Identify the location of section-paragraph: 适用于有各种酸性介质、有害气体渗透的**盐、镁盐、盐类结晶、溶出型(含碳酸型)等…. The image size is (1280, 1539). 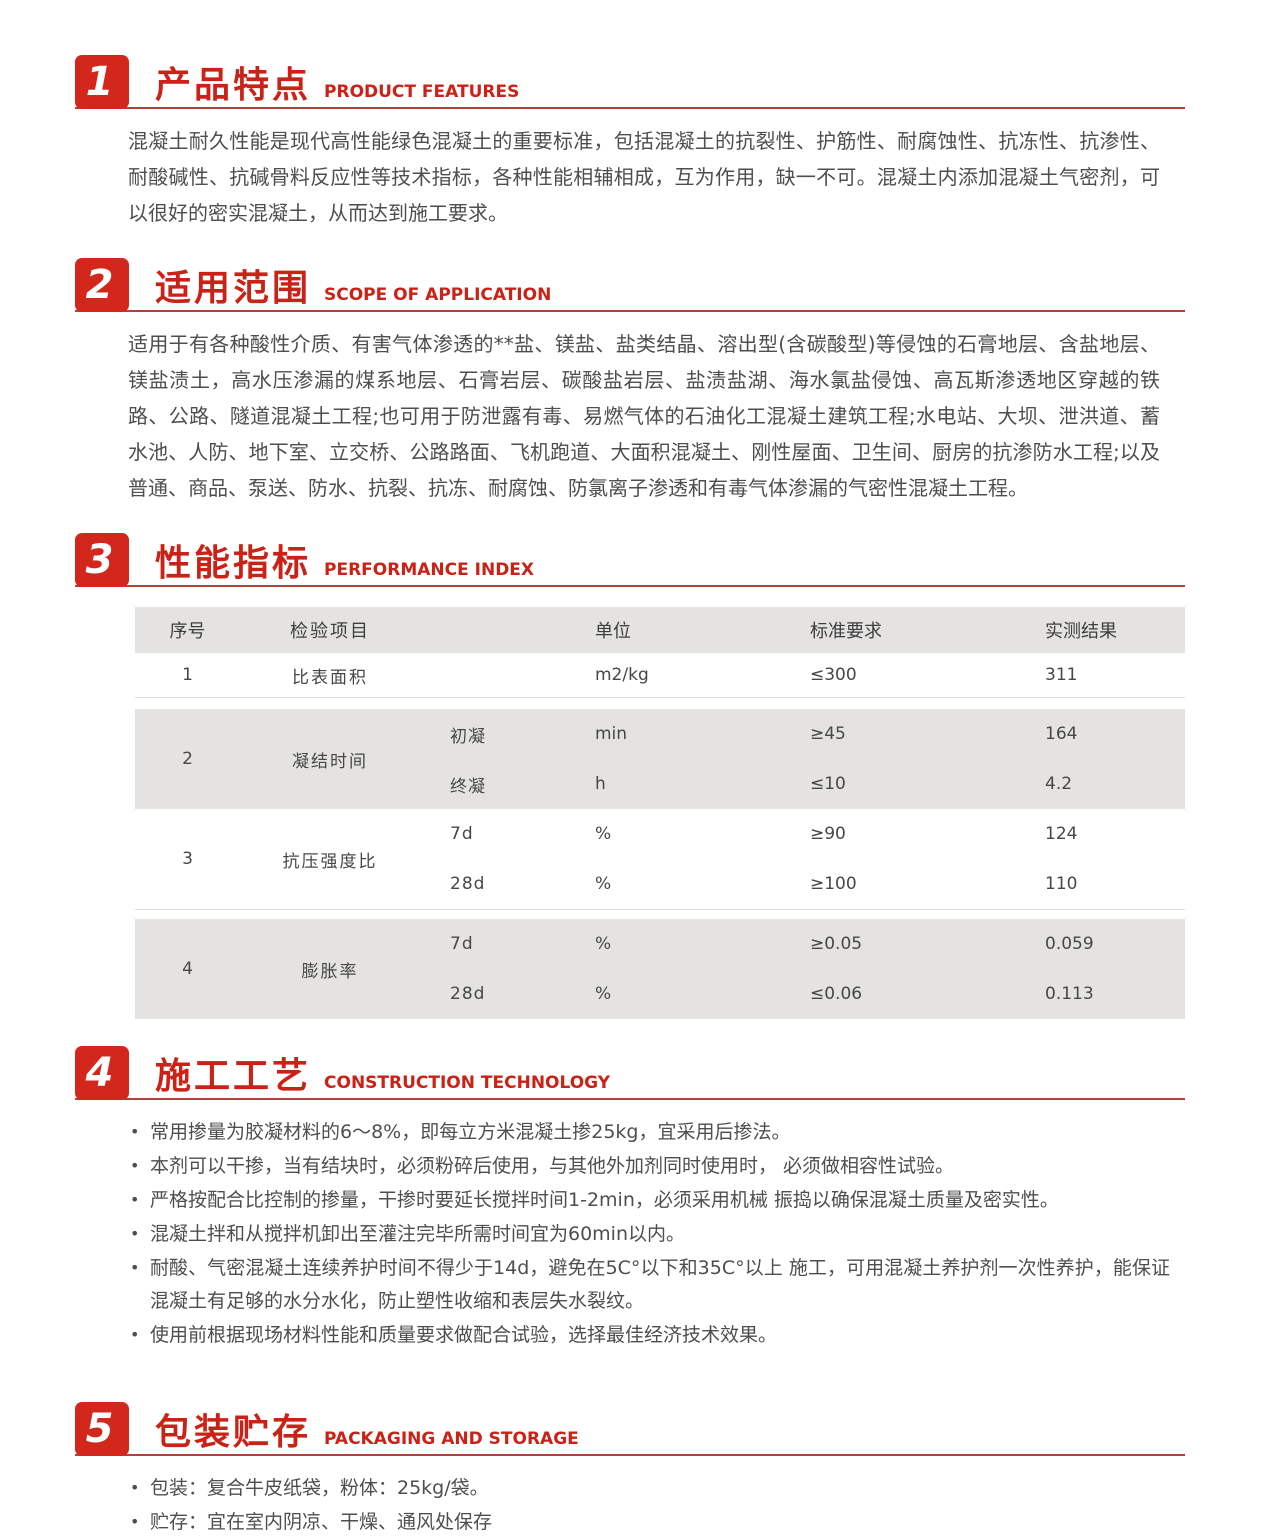
(644, 416).